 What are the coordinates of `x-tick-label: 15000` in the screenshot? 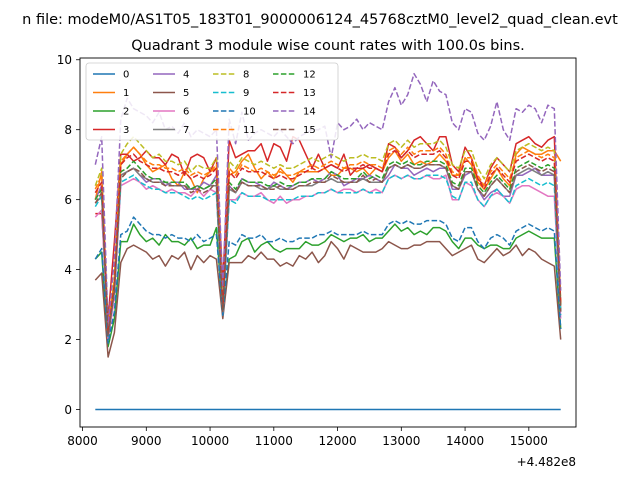 It's located at (529, 441).